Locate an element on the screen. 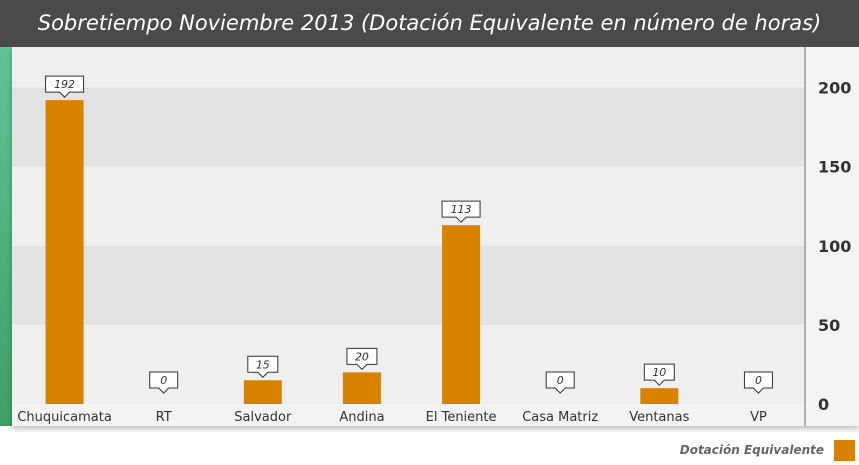 This screenshot has height=465, width=859. legend-swatch is located at coordinates (844, 450).